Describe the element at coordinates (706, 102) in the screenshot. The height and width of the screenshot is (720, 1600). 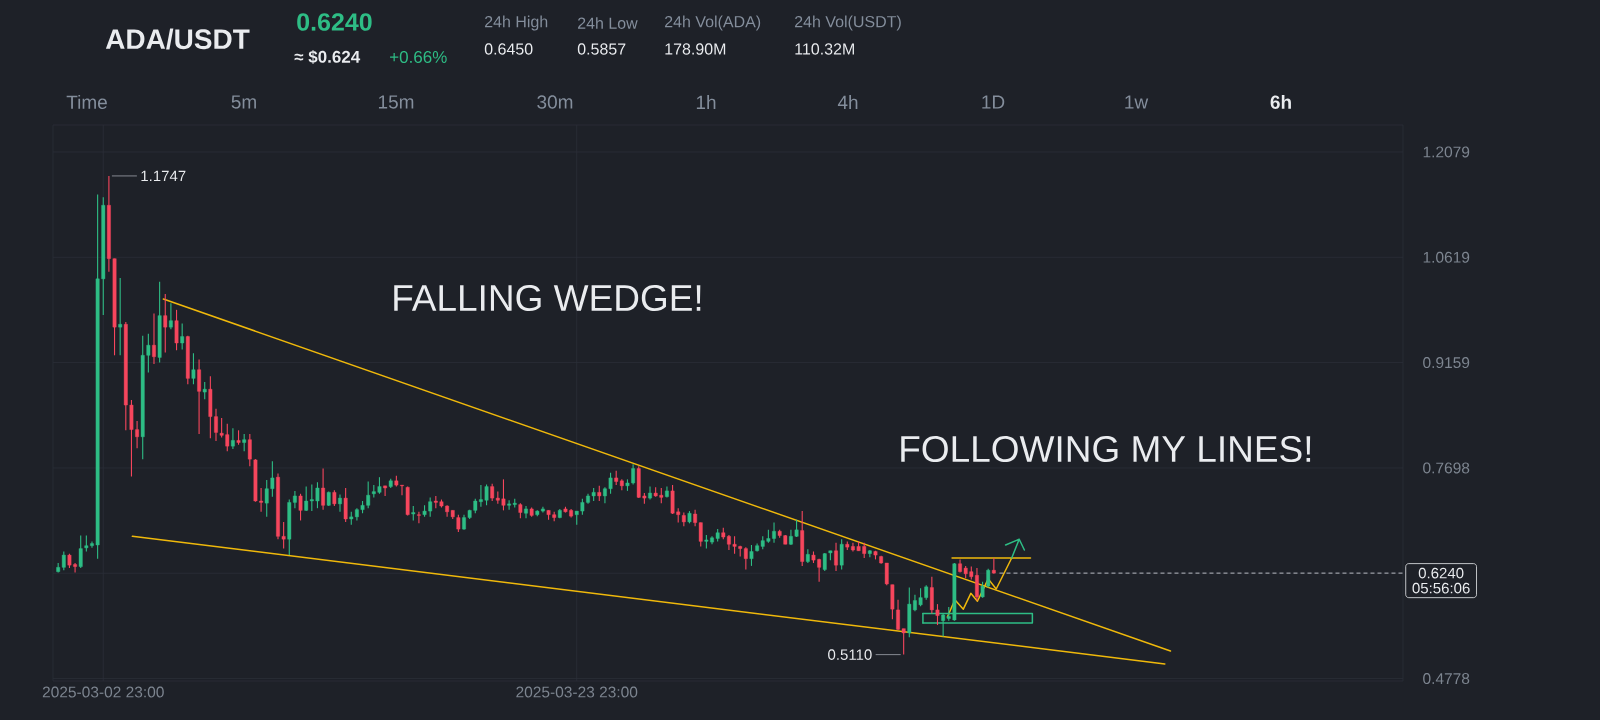
I see `text: 1h` at that location.